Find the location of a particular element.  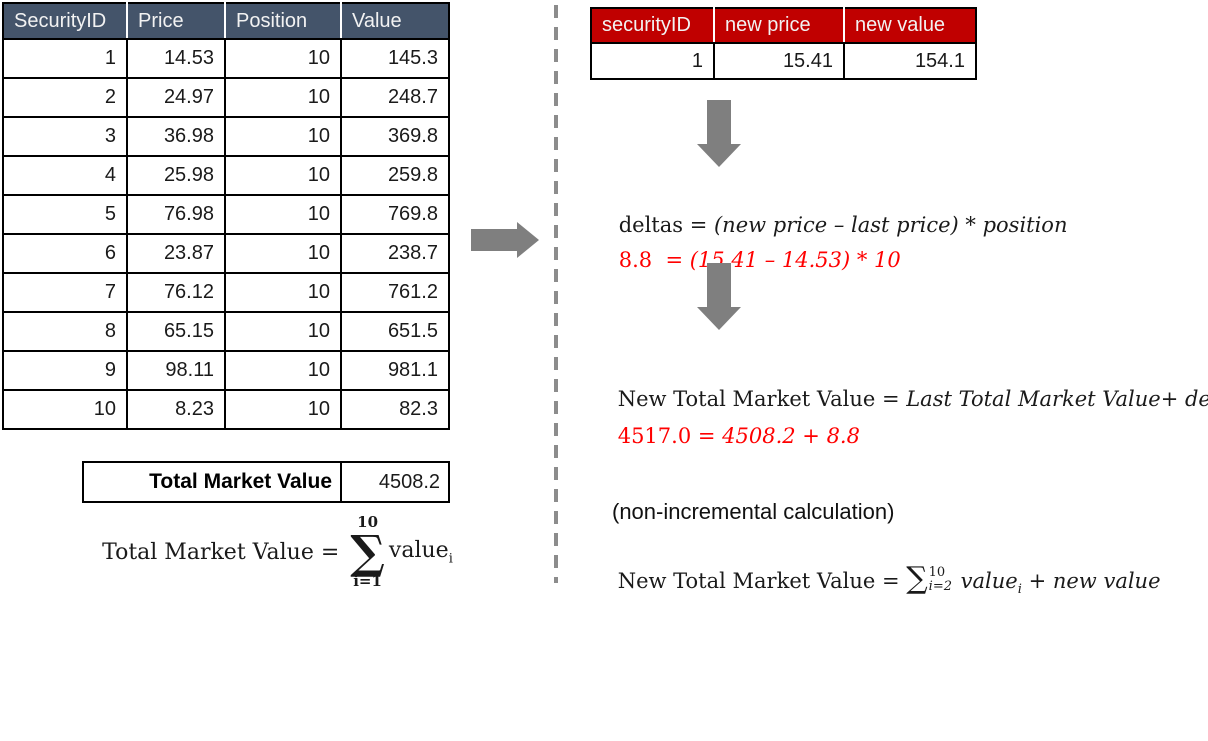

table-row: 1 14.53 10 145.3 is located at coordinates (226, 58).